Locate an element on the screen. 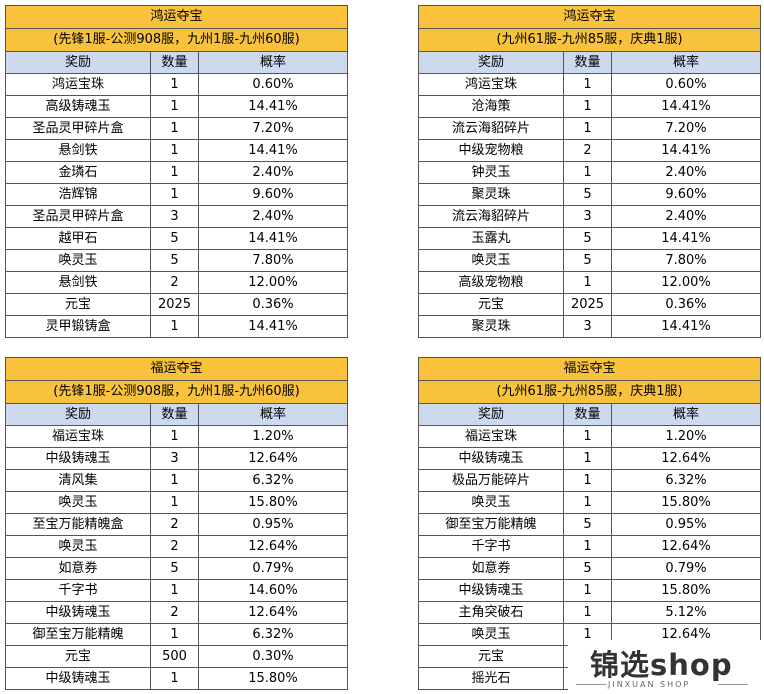 The width and height of the screenshot is (764, 694). table-row: 元宝 2025 0.36% is located at coordinates (176, 304).